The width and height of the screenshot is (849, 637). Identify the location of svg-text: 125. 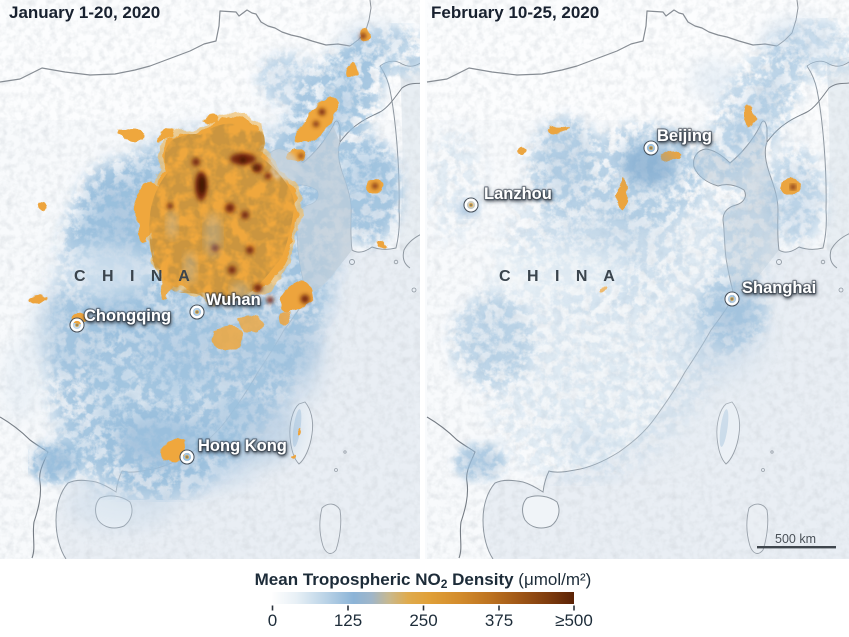
(348, 620).